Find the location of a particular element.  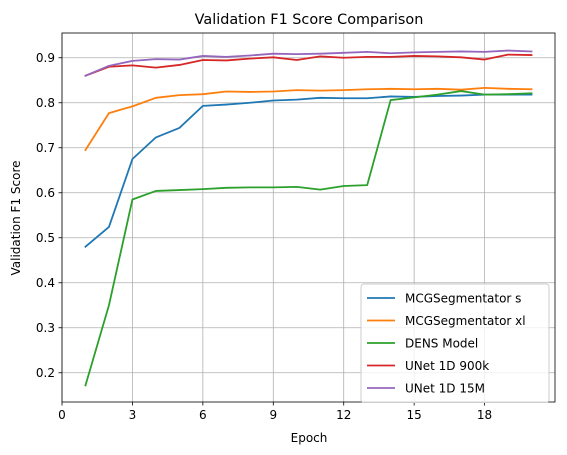

legend-entry-label: MCGSegmentator xl is located at coordinates (465, 321).